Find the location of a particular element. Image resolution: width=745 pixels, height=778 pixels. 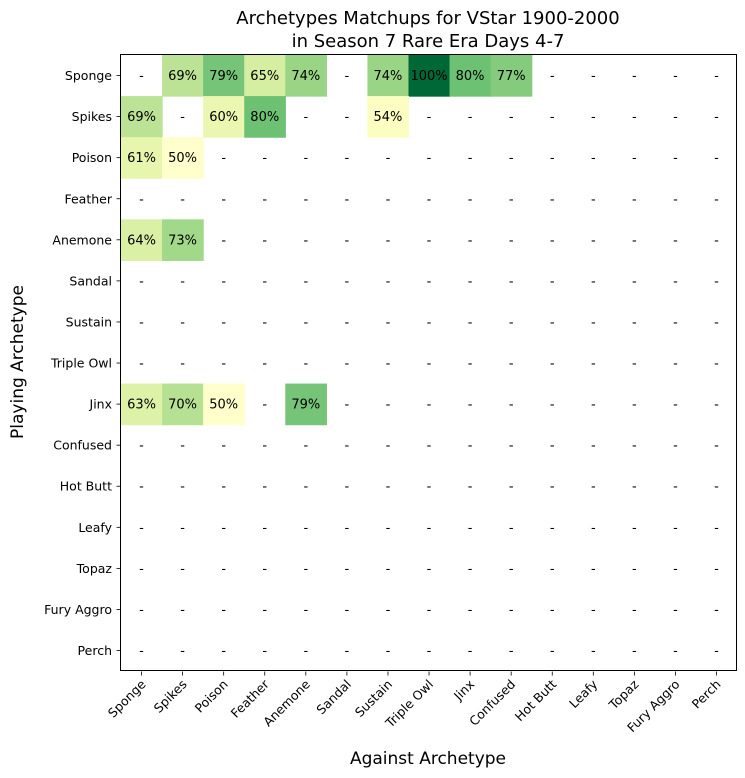

x-tick-label: Sandal is located at coordinates (333, 697).